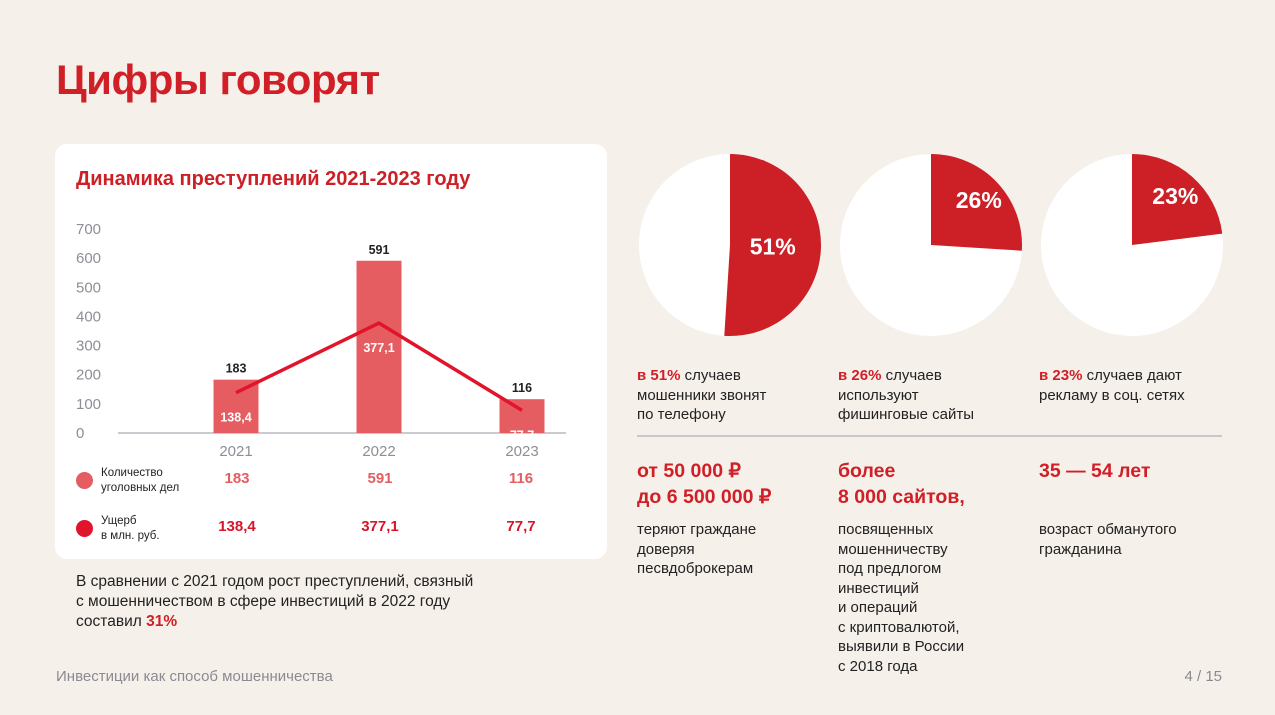  Describe the element at coordinates (380, 478) in the screenshot. I see `cases-value-2022: 591` at that location.